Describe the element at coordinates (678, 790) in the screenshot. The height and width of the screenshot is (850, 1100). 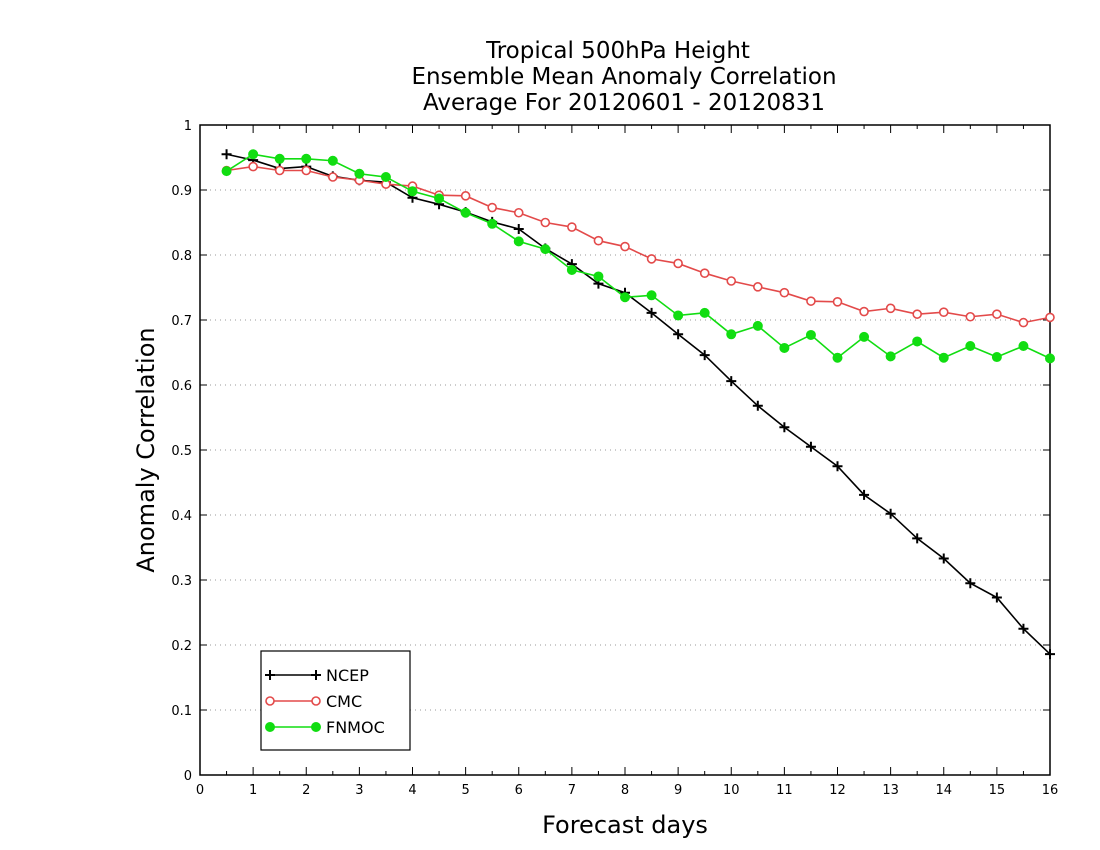
I see `x-tick-label: 9` at that location.